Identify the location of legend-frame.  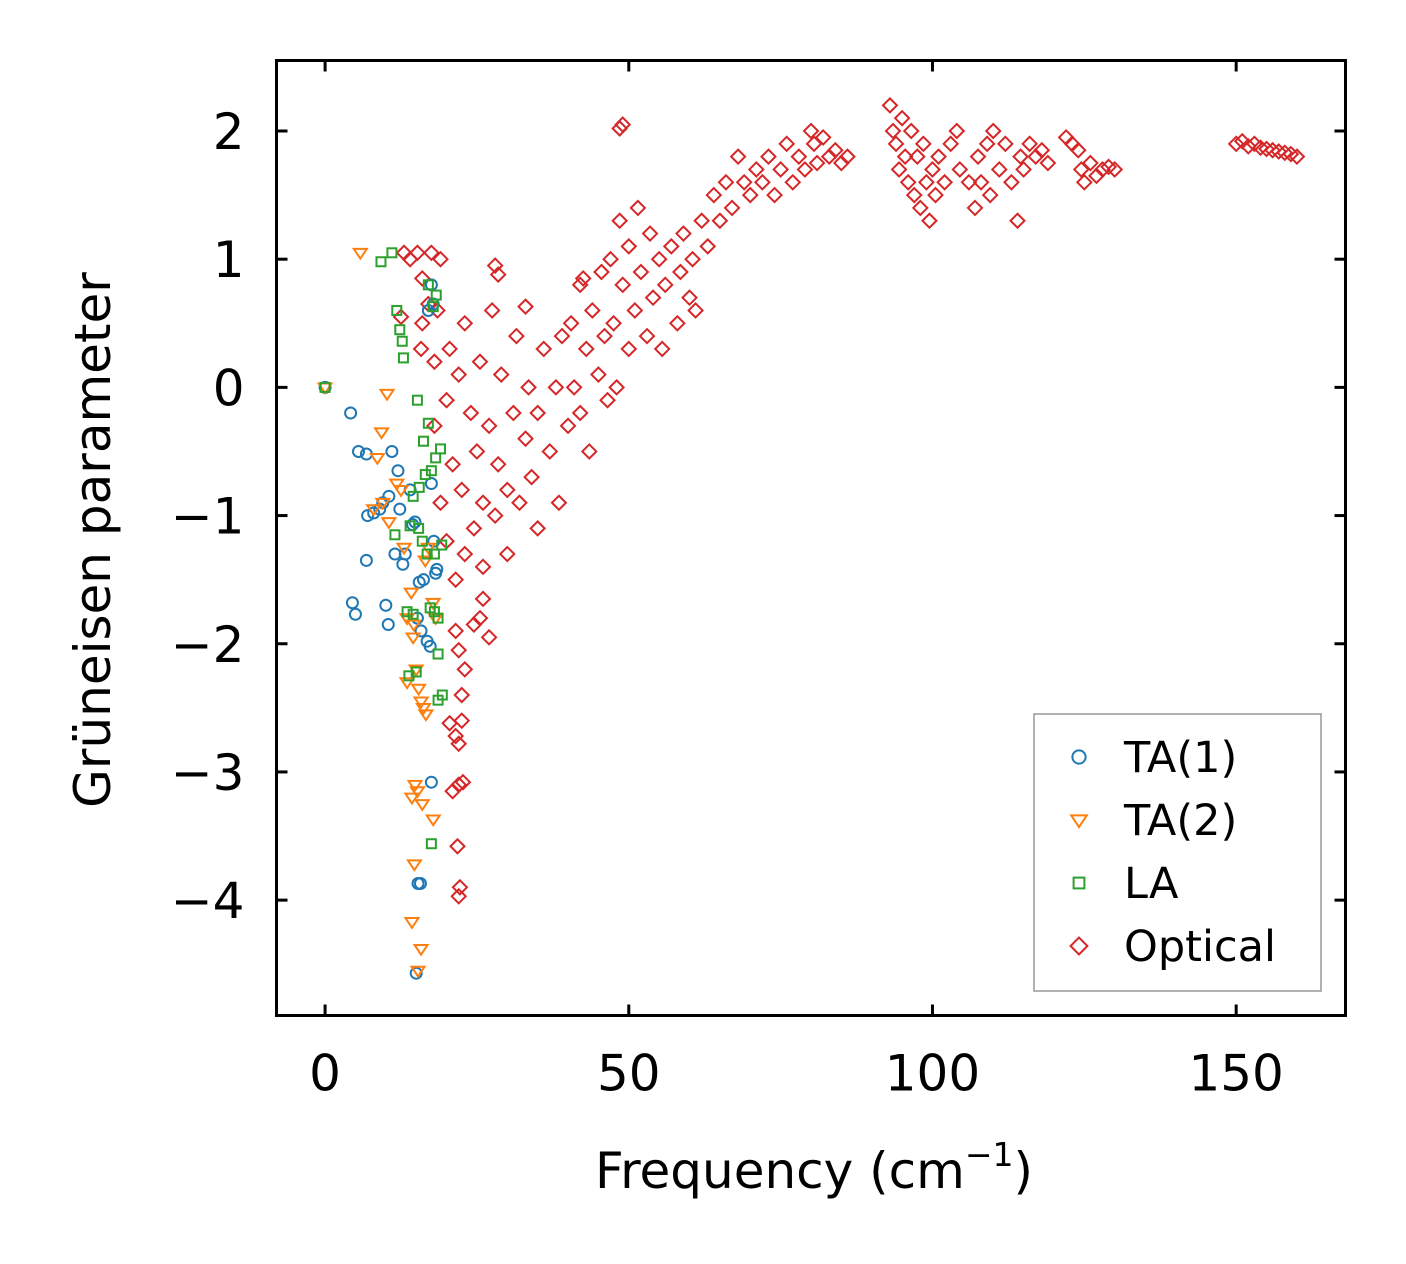
(1177, 852).